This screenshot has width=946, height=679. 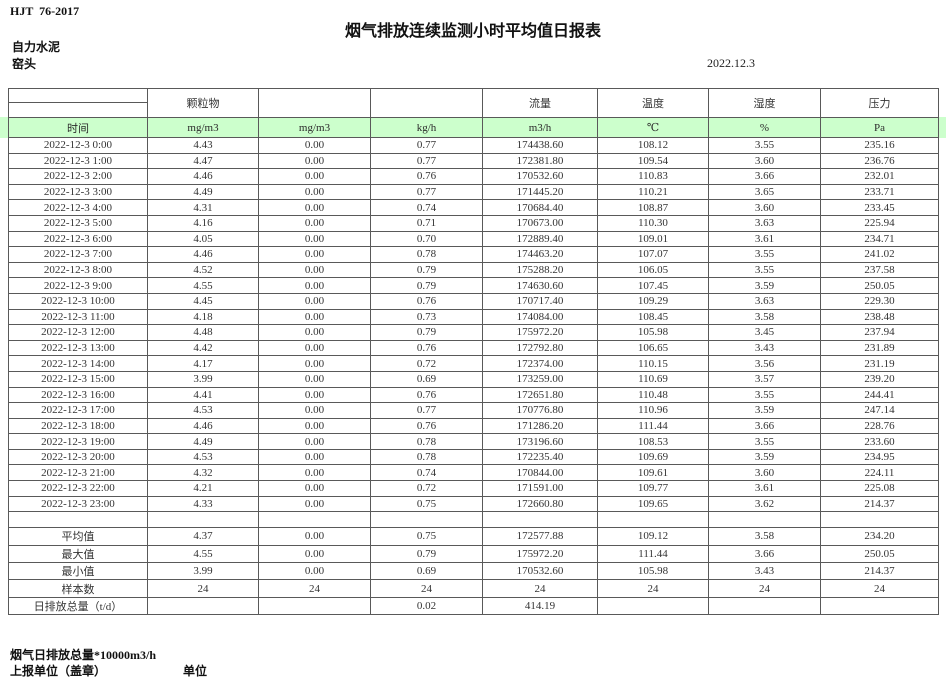 I want to click on table-cell: 236.76, so click(x=879, y=161).